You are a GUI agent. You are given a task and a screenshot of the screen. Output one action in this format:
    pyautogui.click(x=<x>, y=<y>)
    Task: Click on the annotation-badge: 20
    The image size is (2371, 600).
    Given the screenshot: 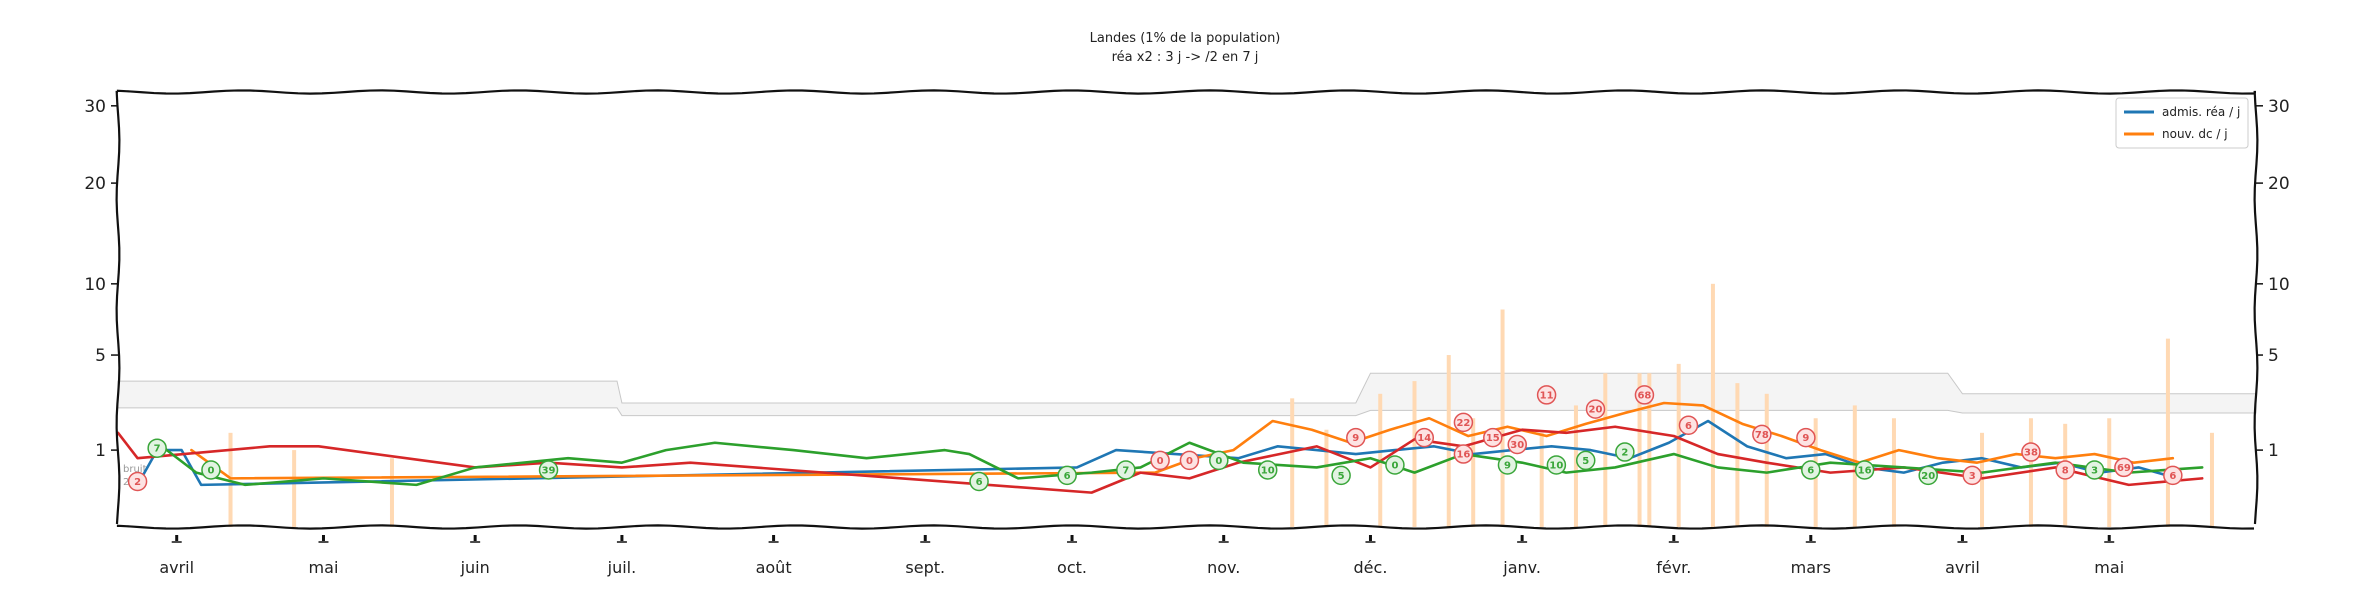 What is the action you would take?
    pyautogui.click(x=1595, y=409)
    